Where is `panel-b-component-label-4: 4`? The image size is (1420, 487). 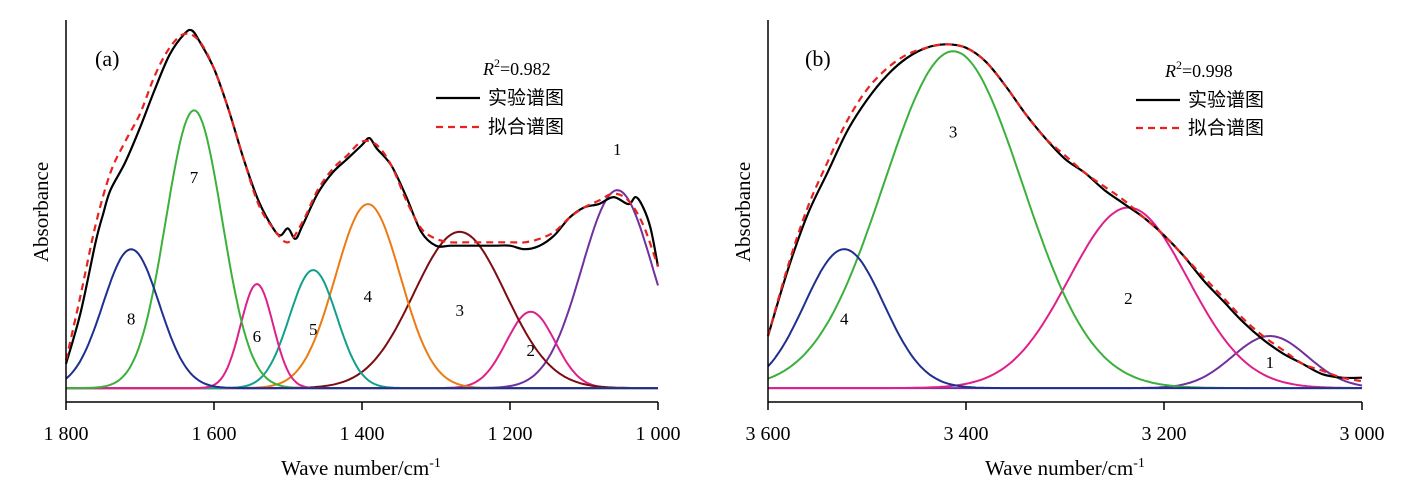 panel-b-component-label-4: 4 is located at coordinates (844, 319).